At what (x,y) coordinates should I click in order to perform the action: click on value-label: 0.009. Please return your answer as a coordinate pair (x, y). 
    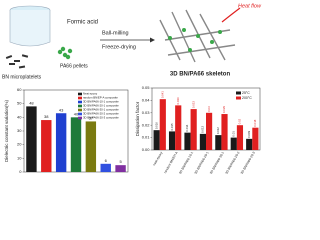
    Looking at the image, I should click on (249, 133).